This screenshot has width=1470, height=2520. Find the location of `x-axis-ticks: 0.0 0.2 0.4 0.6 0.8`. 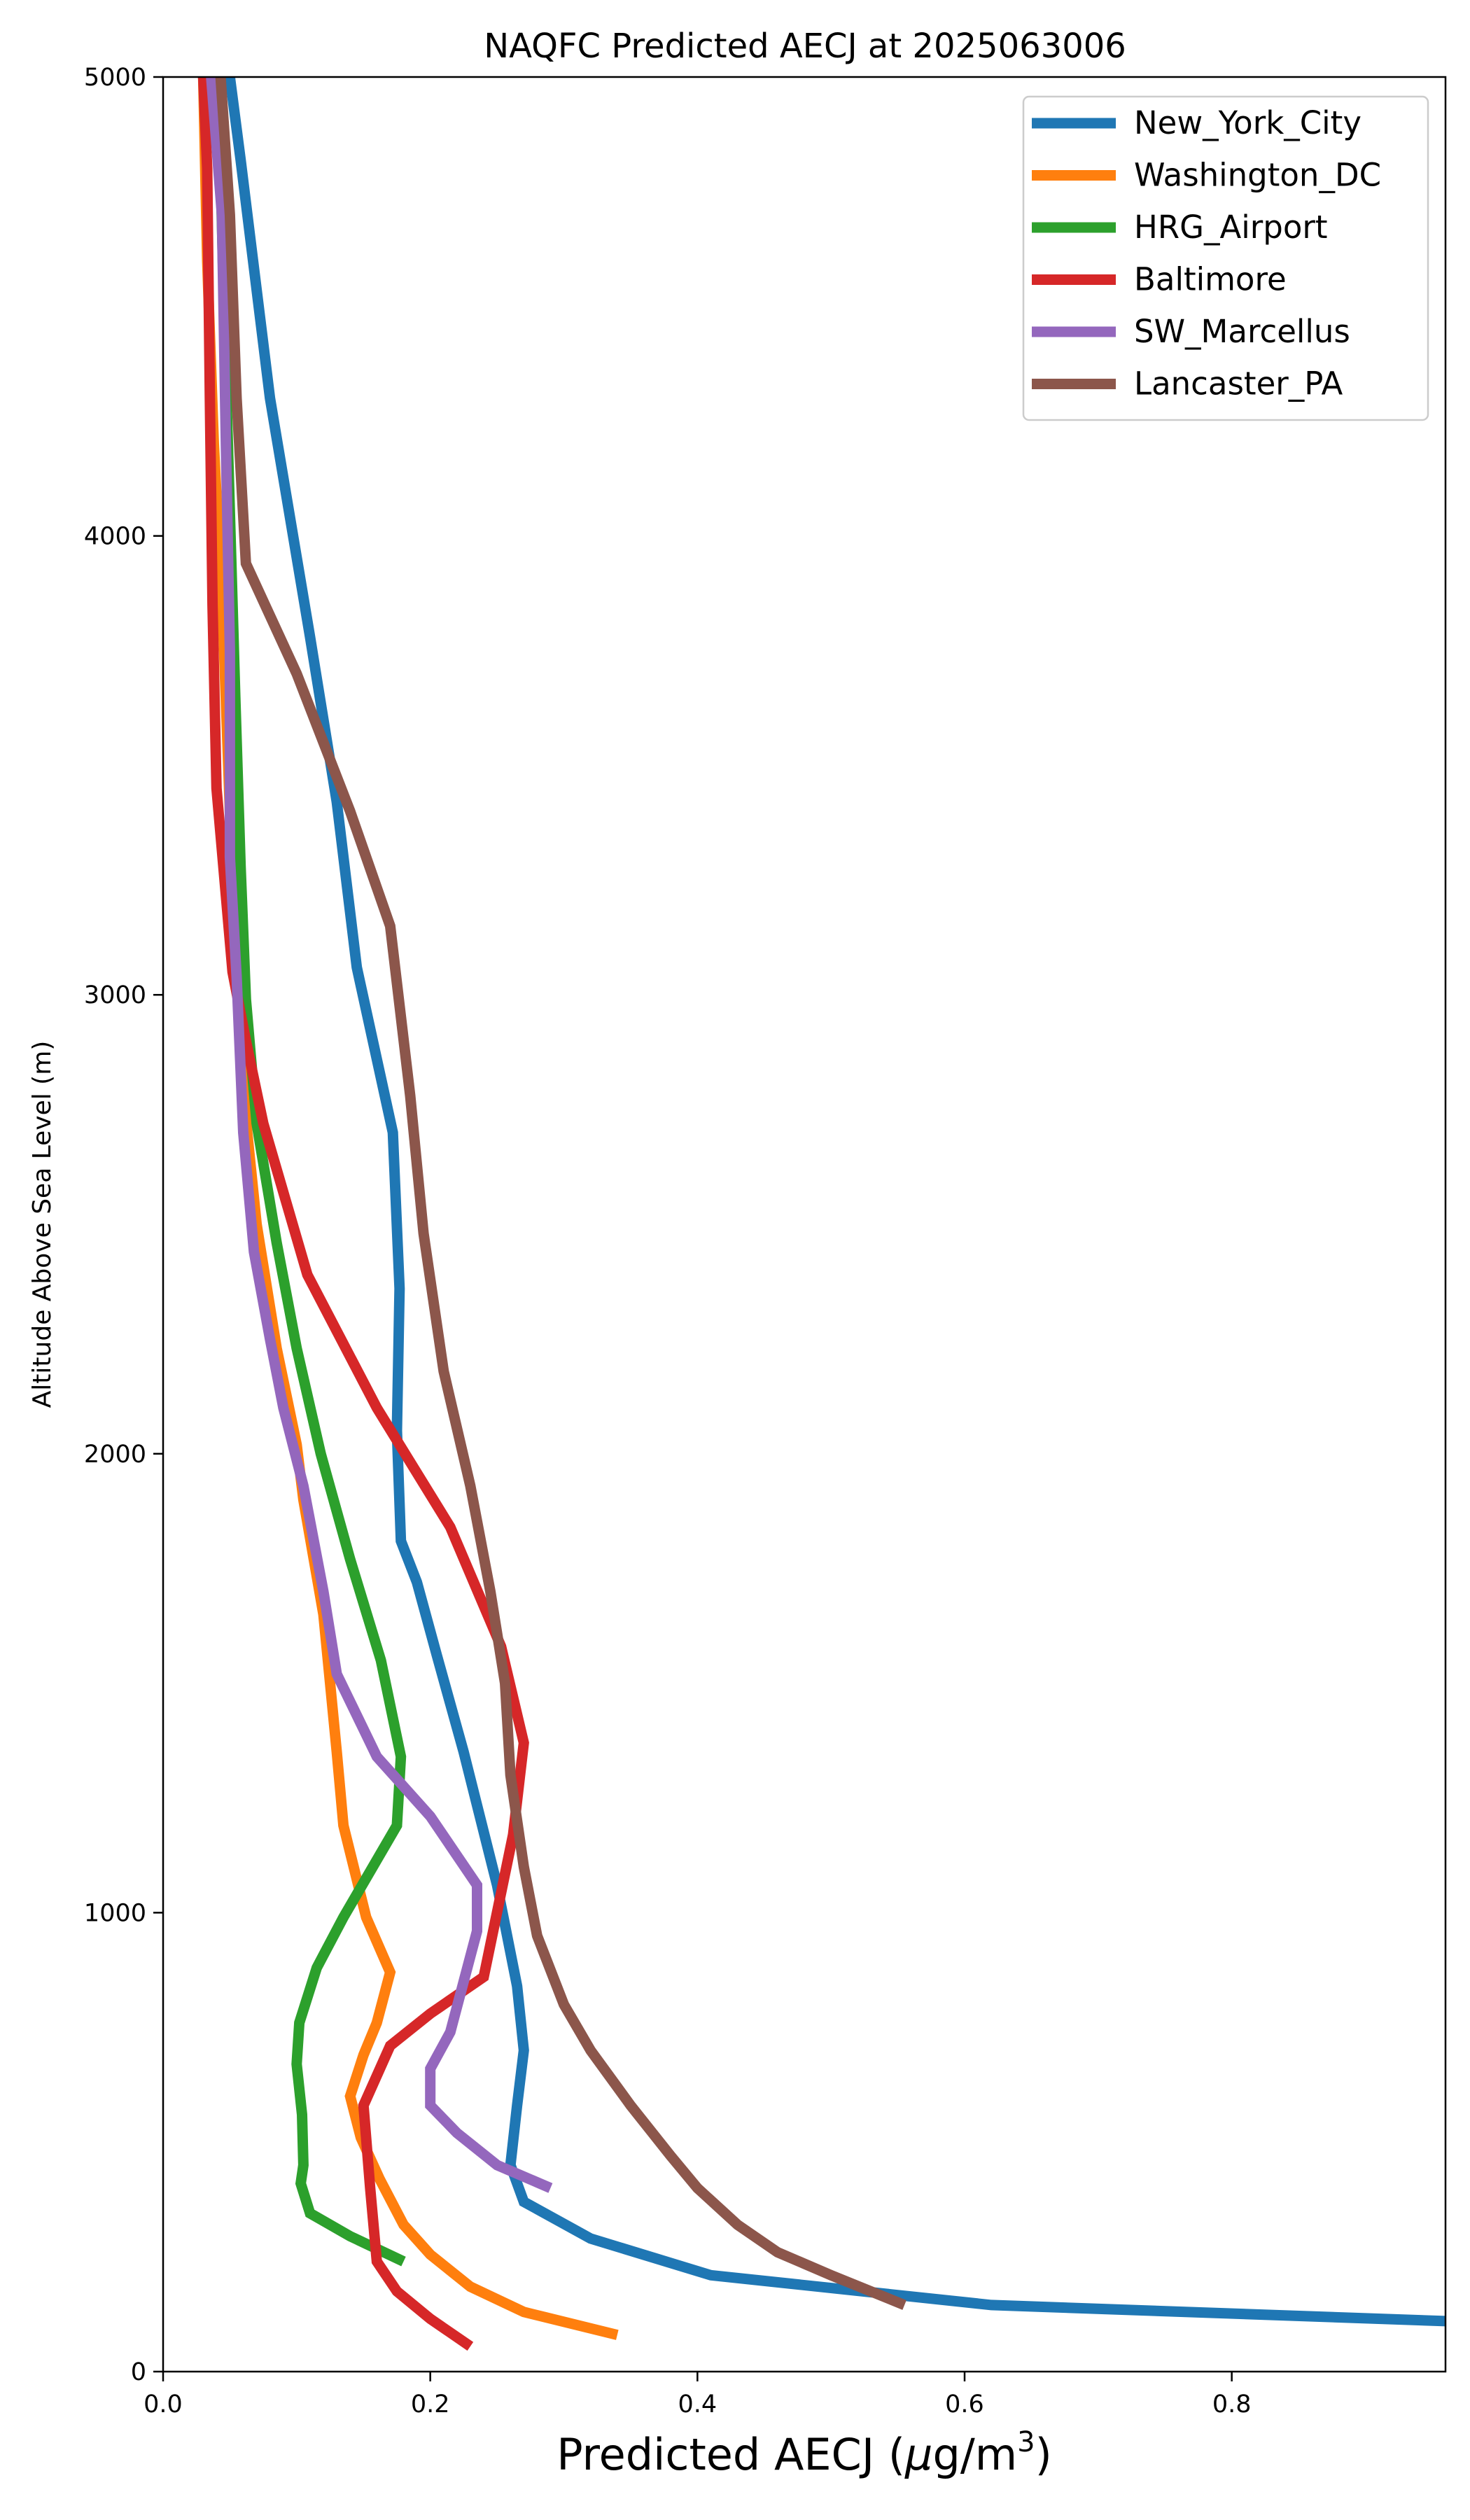

x-axis-ticks: 0.0 0.2 0.4 0.6 0.8 is located at coordinates (698, 2395).